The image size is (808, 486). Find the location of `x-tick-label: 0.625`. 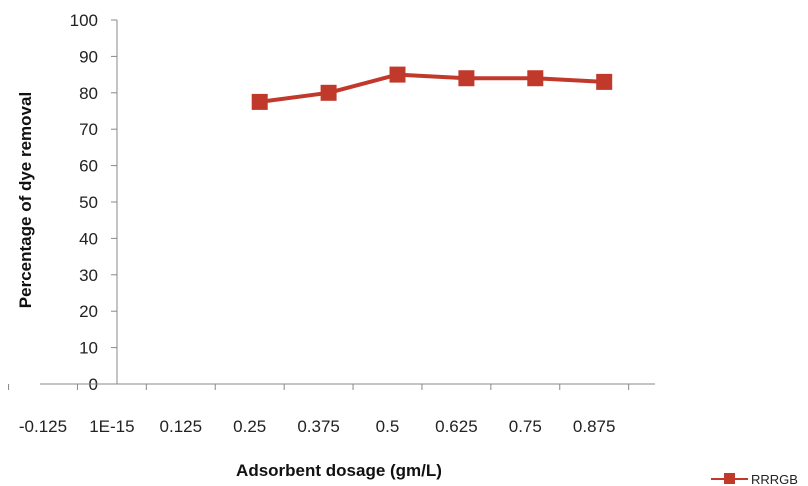

x-tick-label: 0.625 is located at coordinates (456, 426).